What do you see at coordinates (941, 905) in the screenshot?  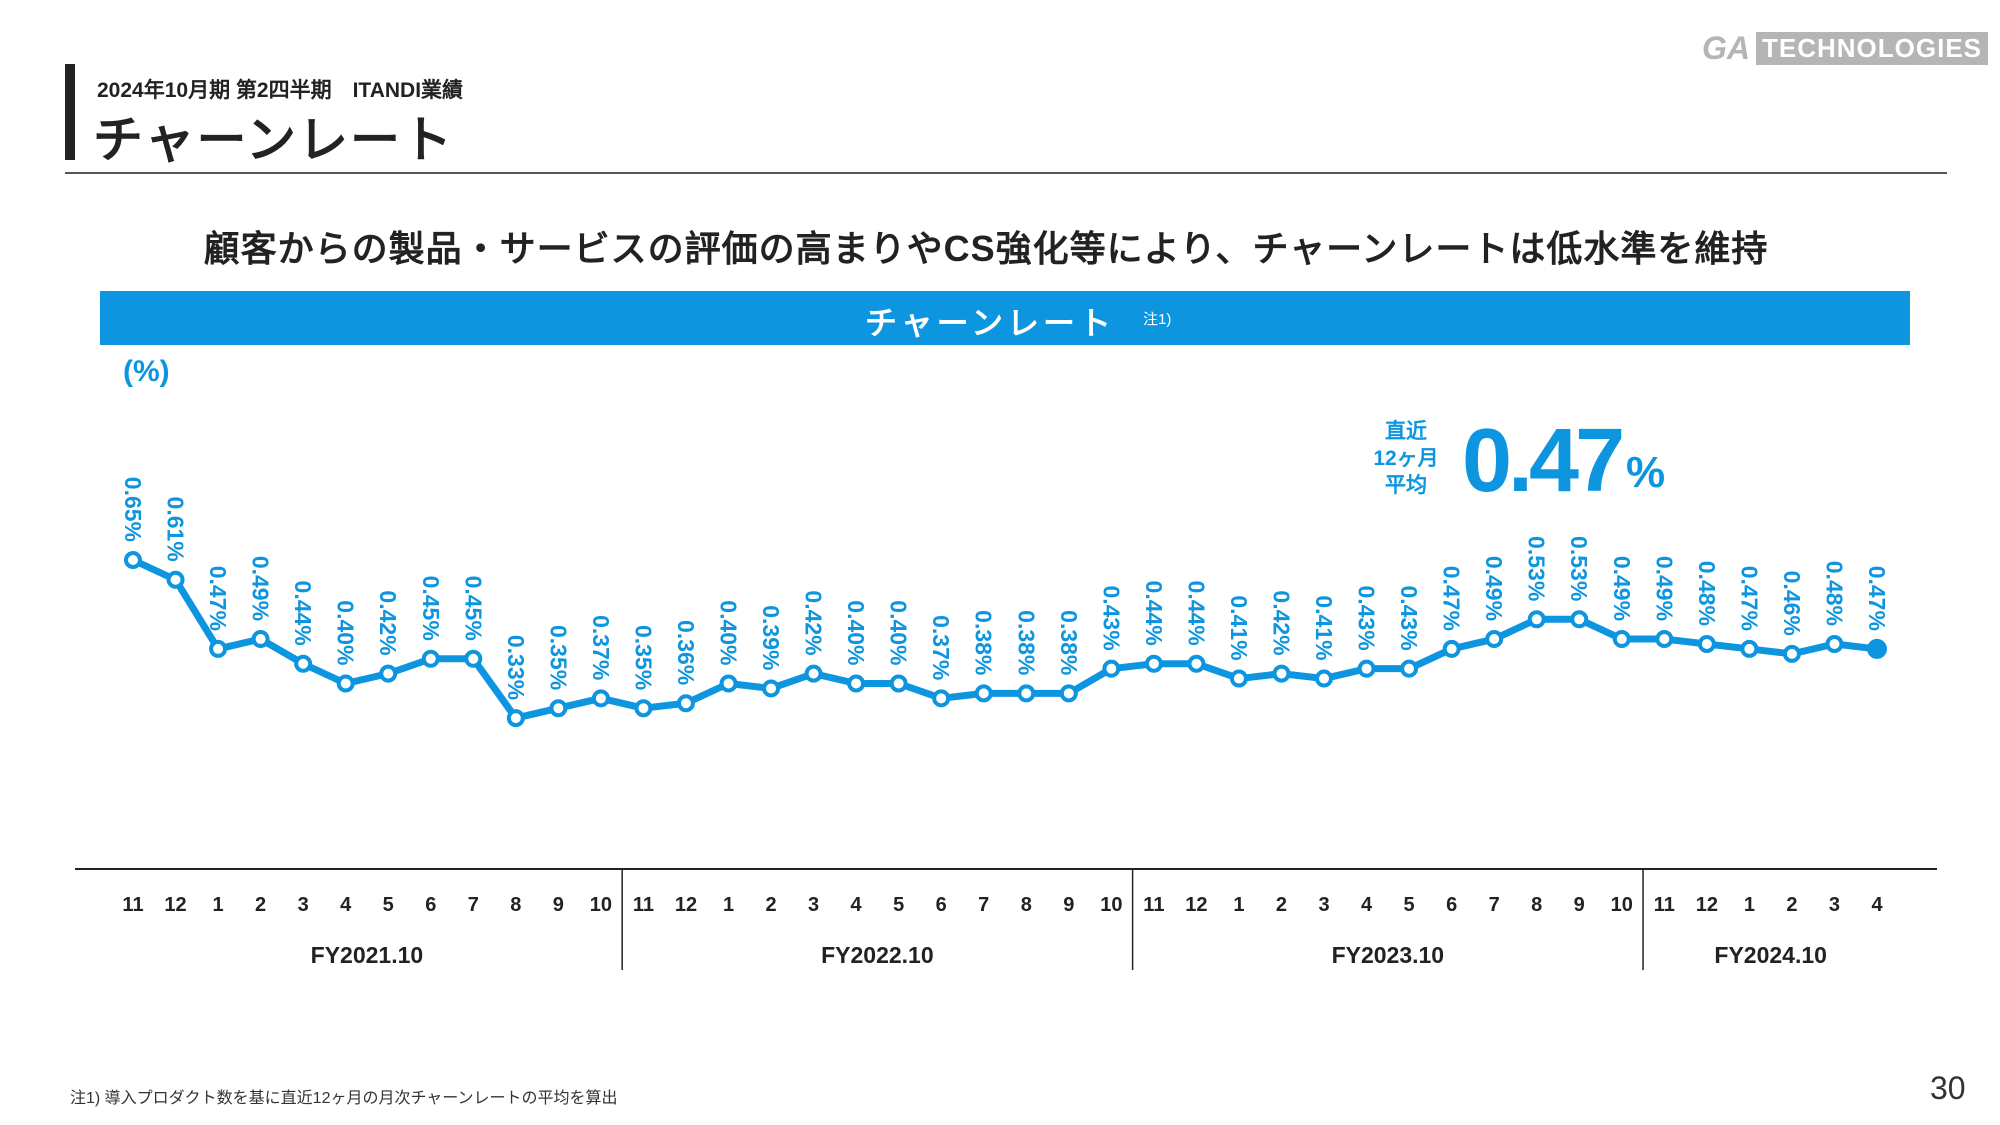 I see `x-tick-label: 6` at bounding box center [941, 905].